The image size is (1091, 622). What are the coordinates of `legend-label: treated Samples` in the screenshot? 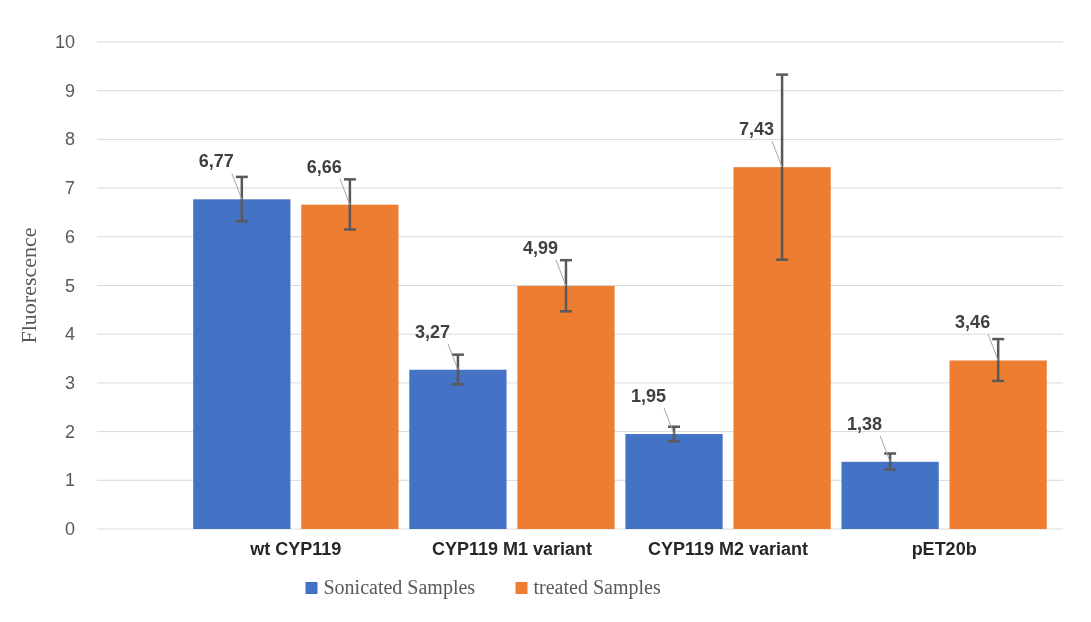 It's located at (597, 587).